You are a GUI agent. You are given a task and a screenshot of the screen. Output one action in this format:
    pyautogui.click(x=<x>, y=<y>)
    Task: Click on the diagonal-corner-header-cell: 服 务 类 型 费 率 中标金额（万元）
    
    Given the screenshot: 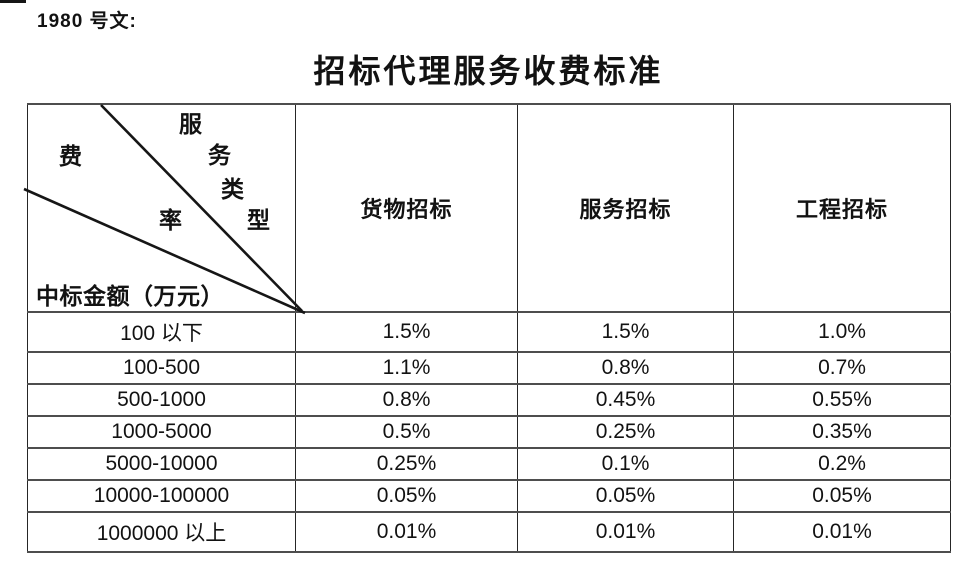 What is the action you would take?
    pyautogui.click(x=164, y=209)
    